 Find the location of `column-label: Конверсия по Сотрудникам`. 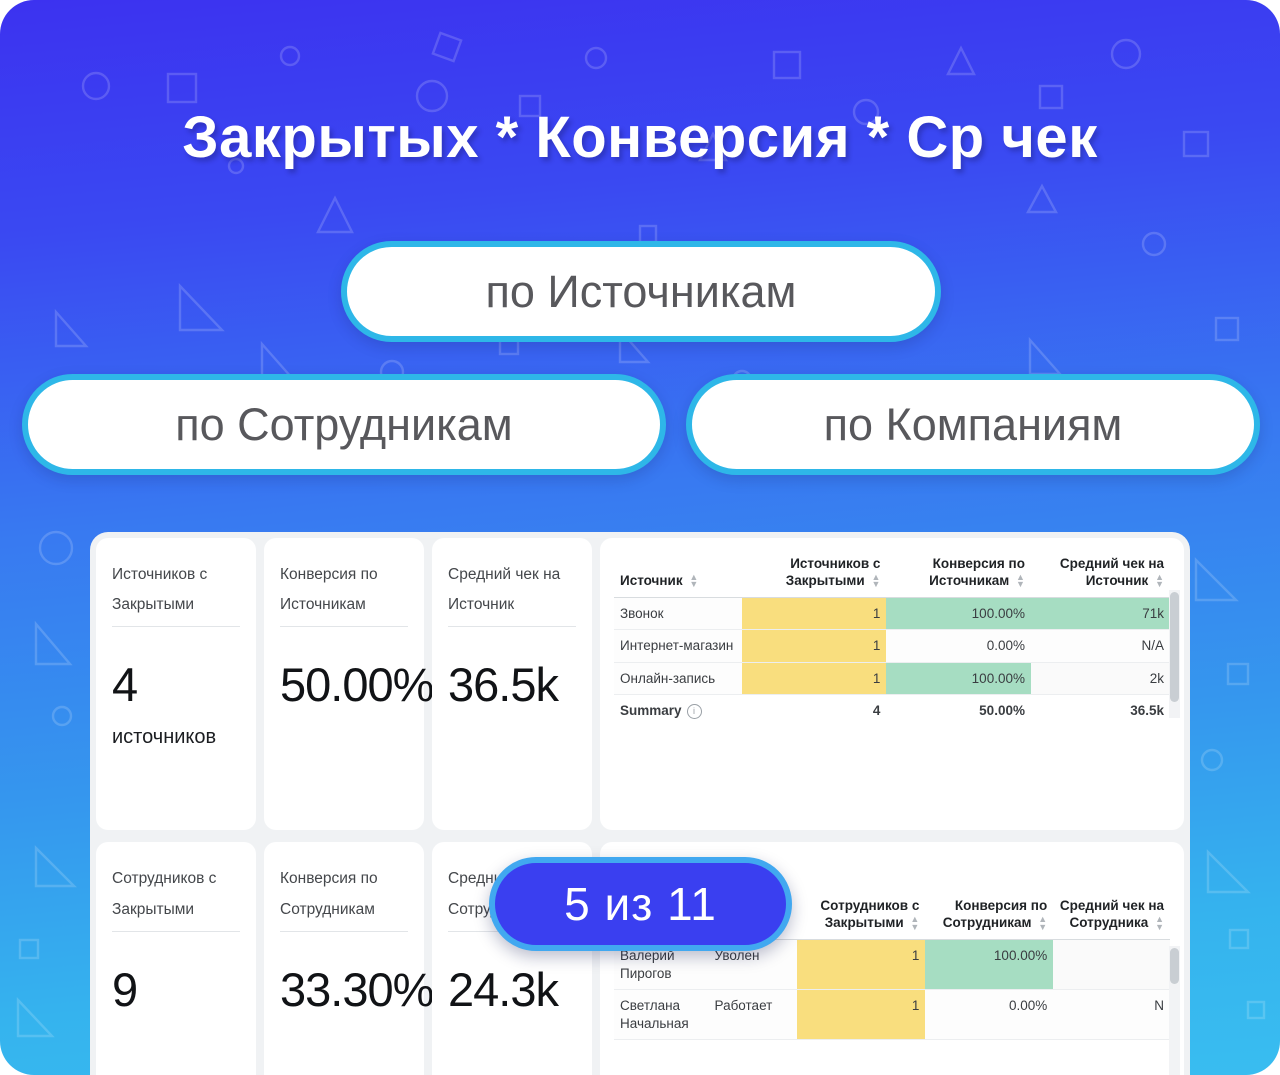

column-label: Конверсия по Сотрудникам is located at coordinates (995, 914).